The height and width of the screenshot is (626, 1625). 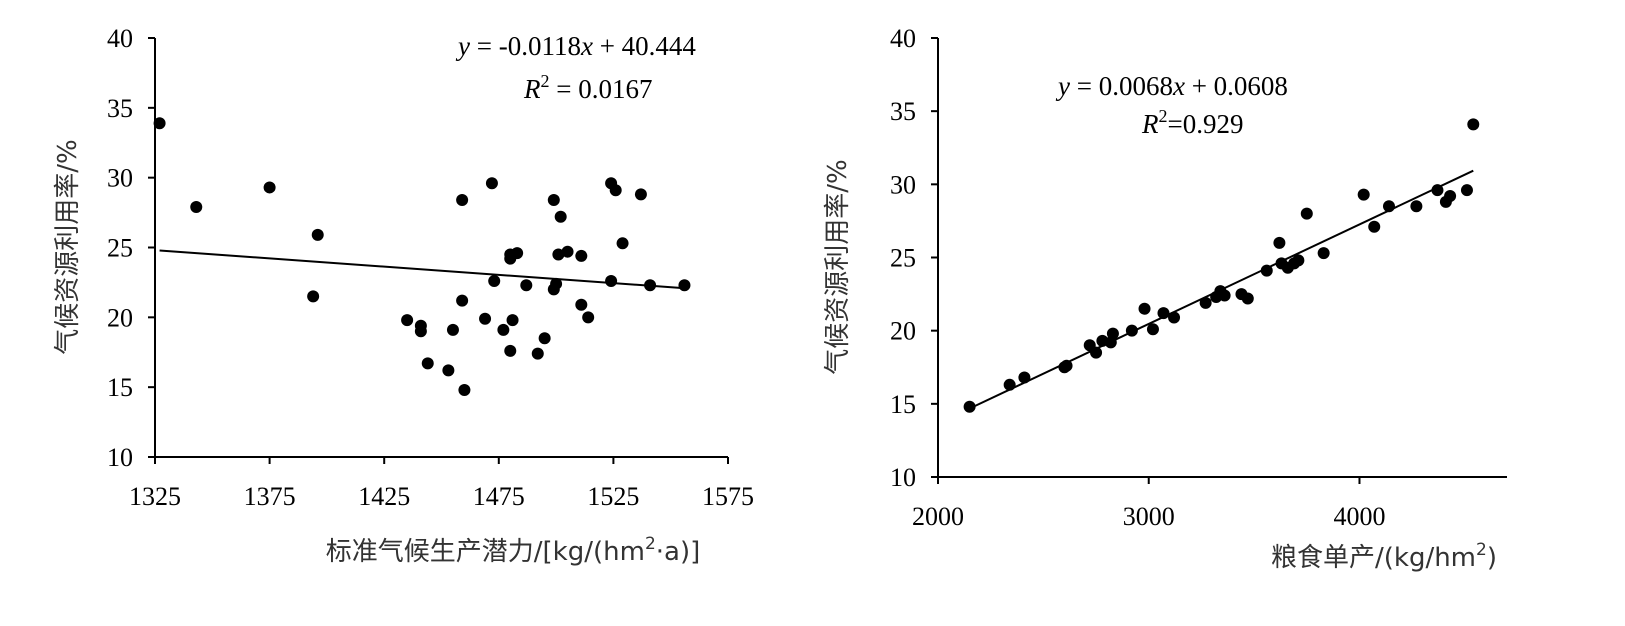 I want to click on left-x-tick-label: 1475, so click(x=499, y=496).